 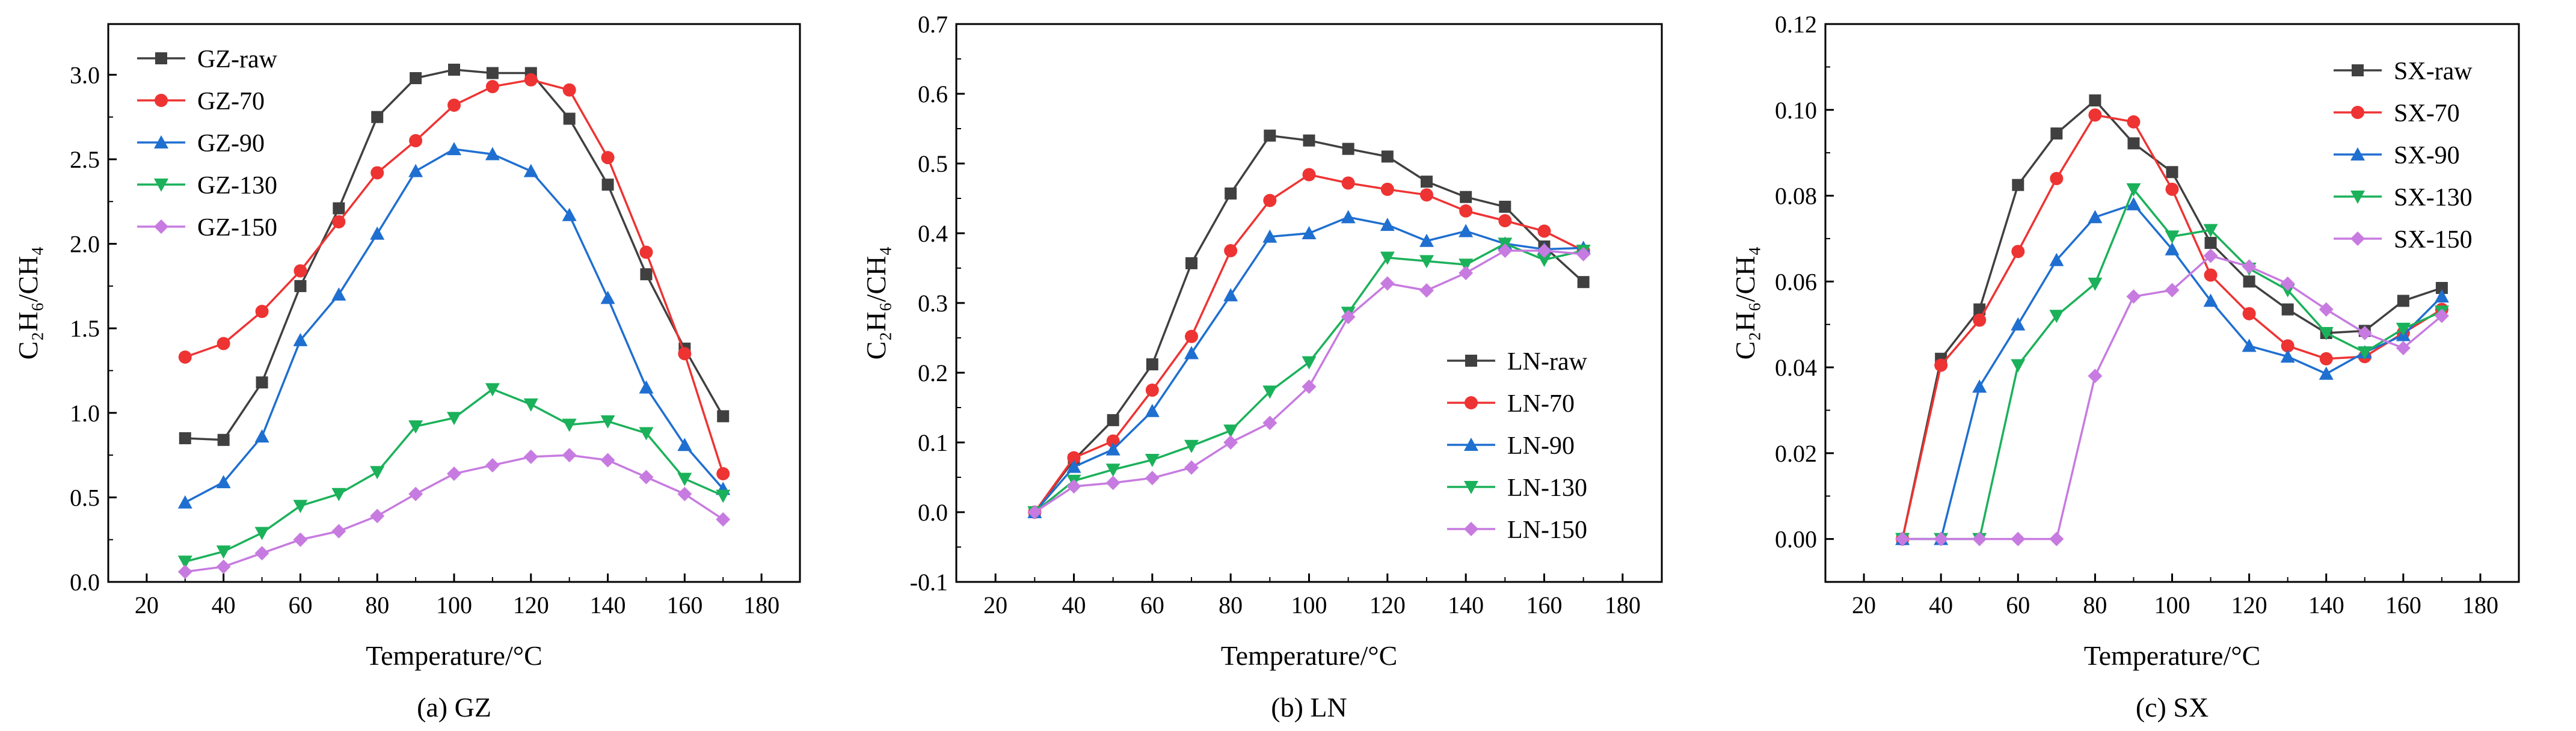 I want to click on y-axis-label: C₂H₆/CH₄, so click(x=876, y=303).